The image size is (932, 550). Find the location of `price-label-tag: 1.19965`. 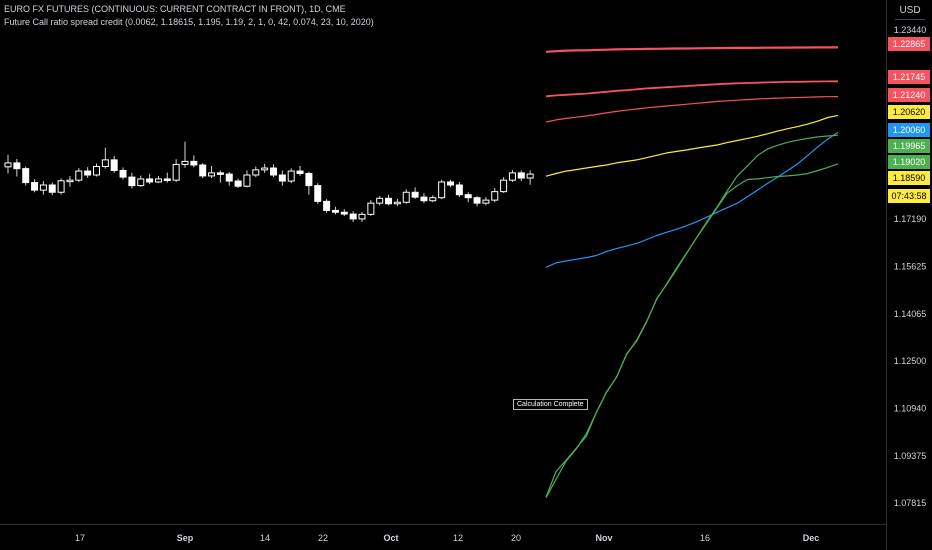

price-label-tag: 1.19965 is located at coordinates (909, 146).